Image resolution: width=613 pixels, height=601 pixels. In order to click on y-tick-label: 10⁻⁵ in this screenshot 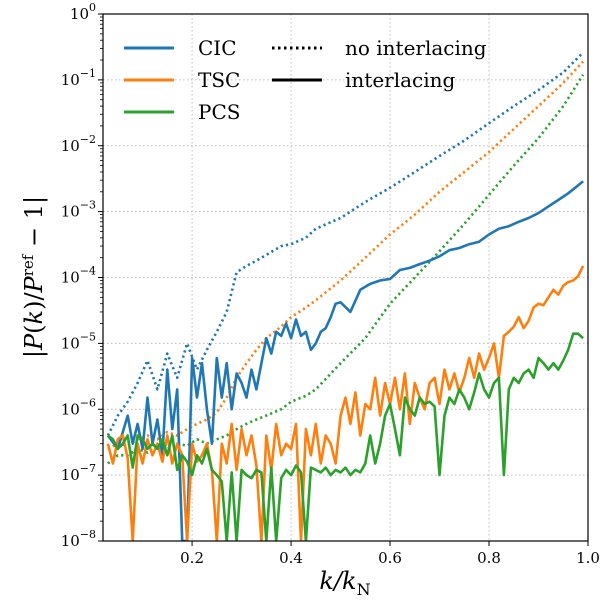, I will do `click(78, 341)`.